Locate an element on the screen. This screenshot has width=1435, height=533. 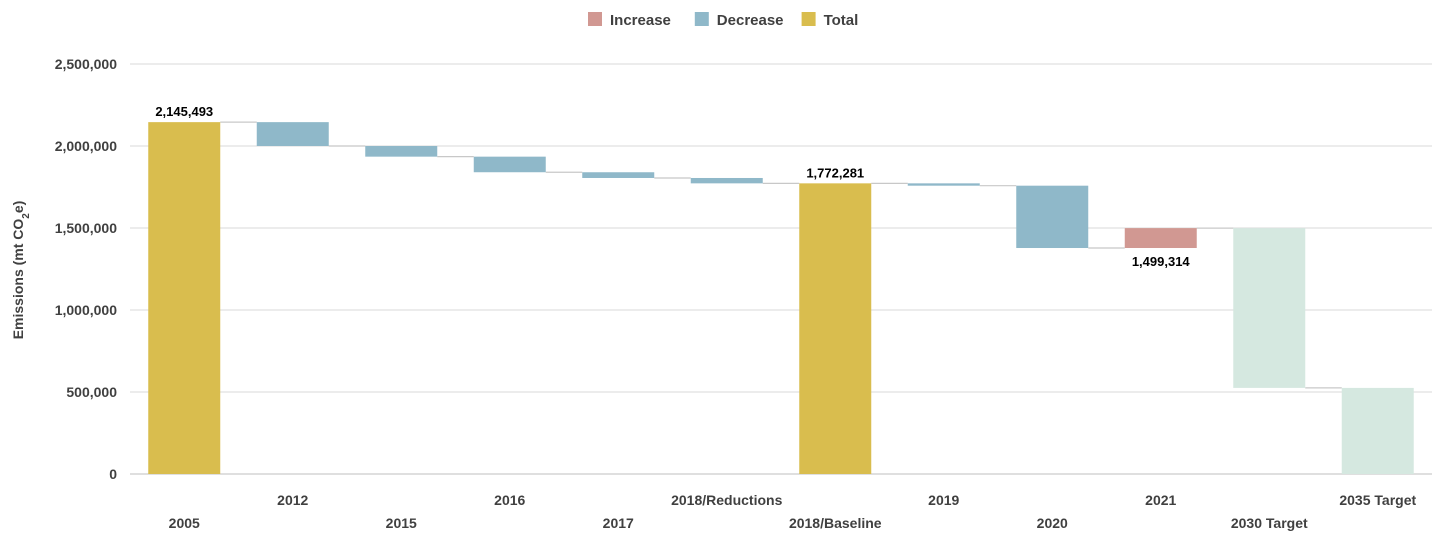
x-tick-label: 2030 Target is located at coordinates (1269, 523).